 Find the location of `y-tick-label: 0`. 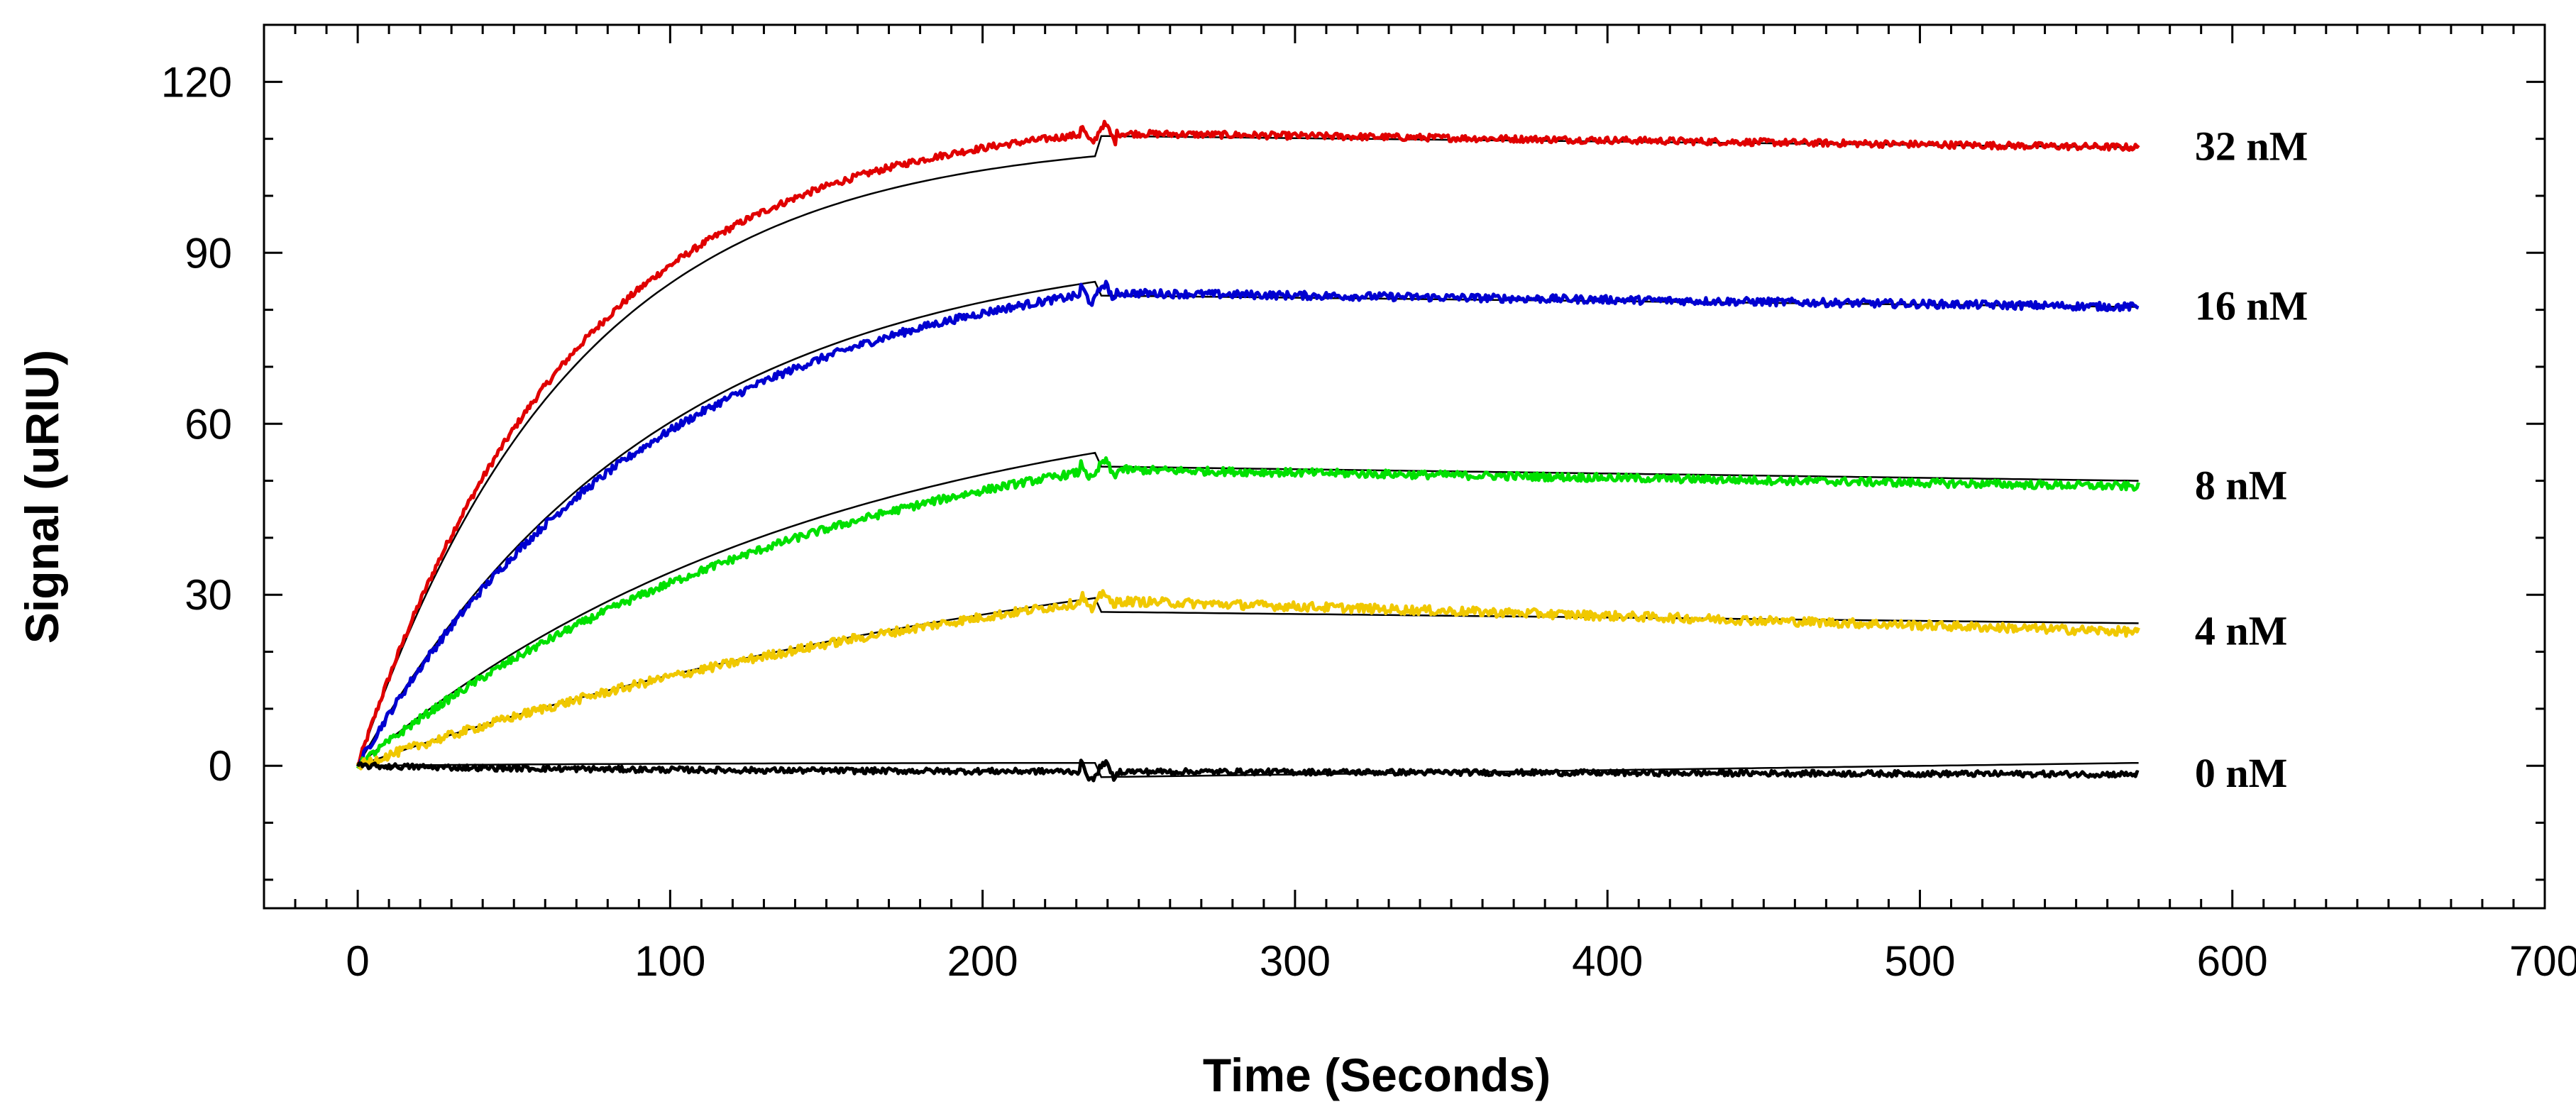

y-tick-label: 0 is located at coordinates (220, 766).